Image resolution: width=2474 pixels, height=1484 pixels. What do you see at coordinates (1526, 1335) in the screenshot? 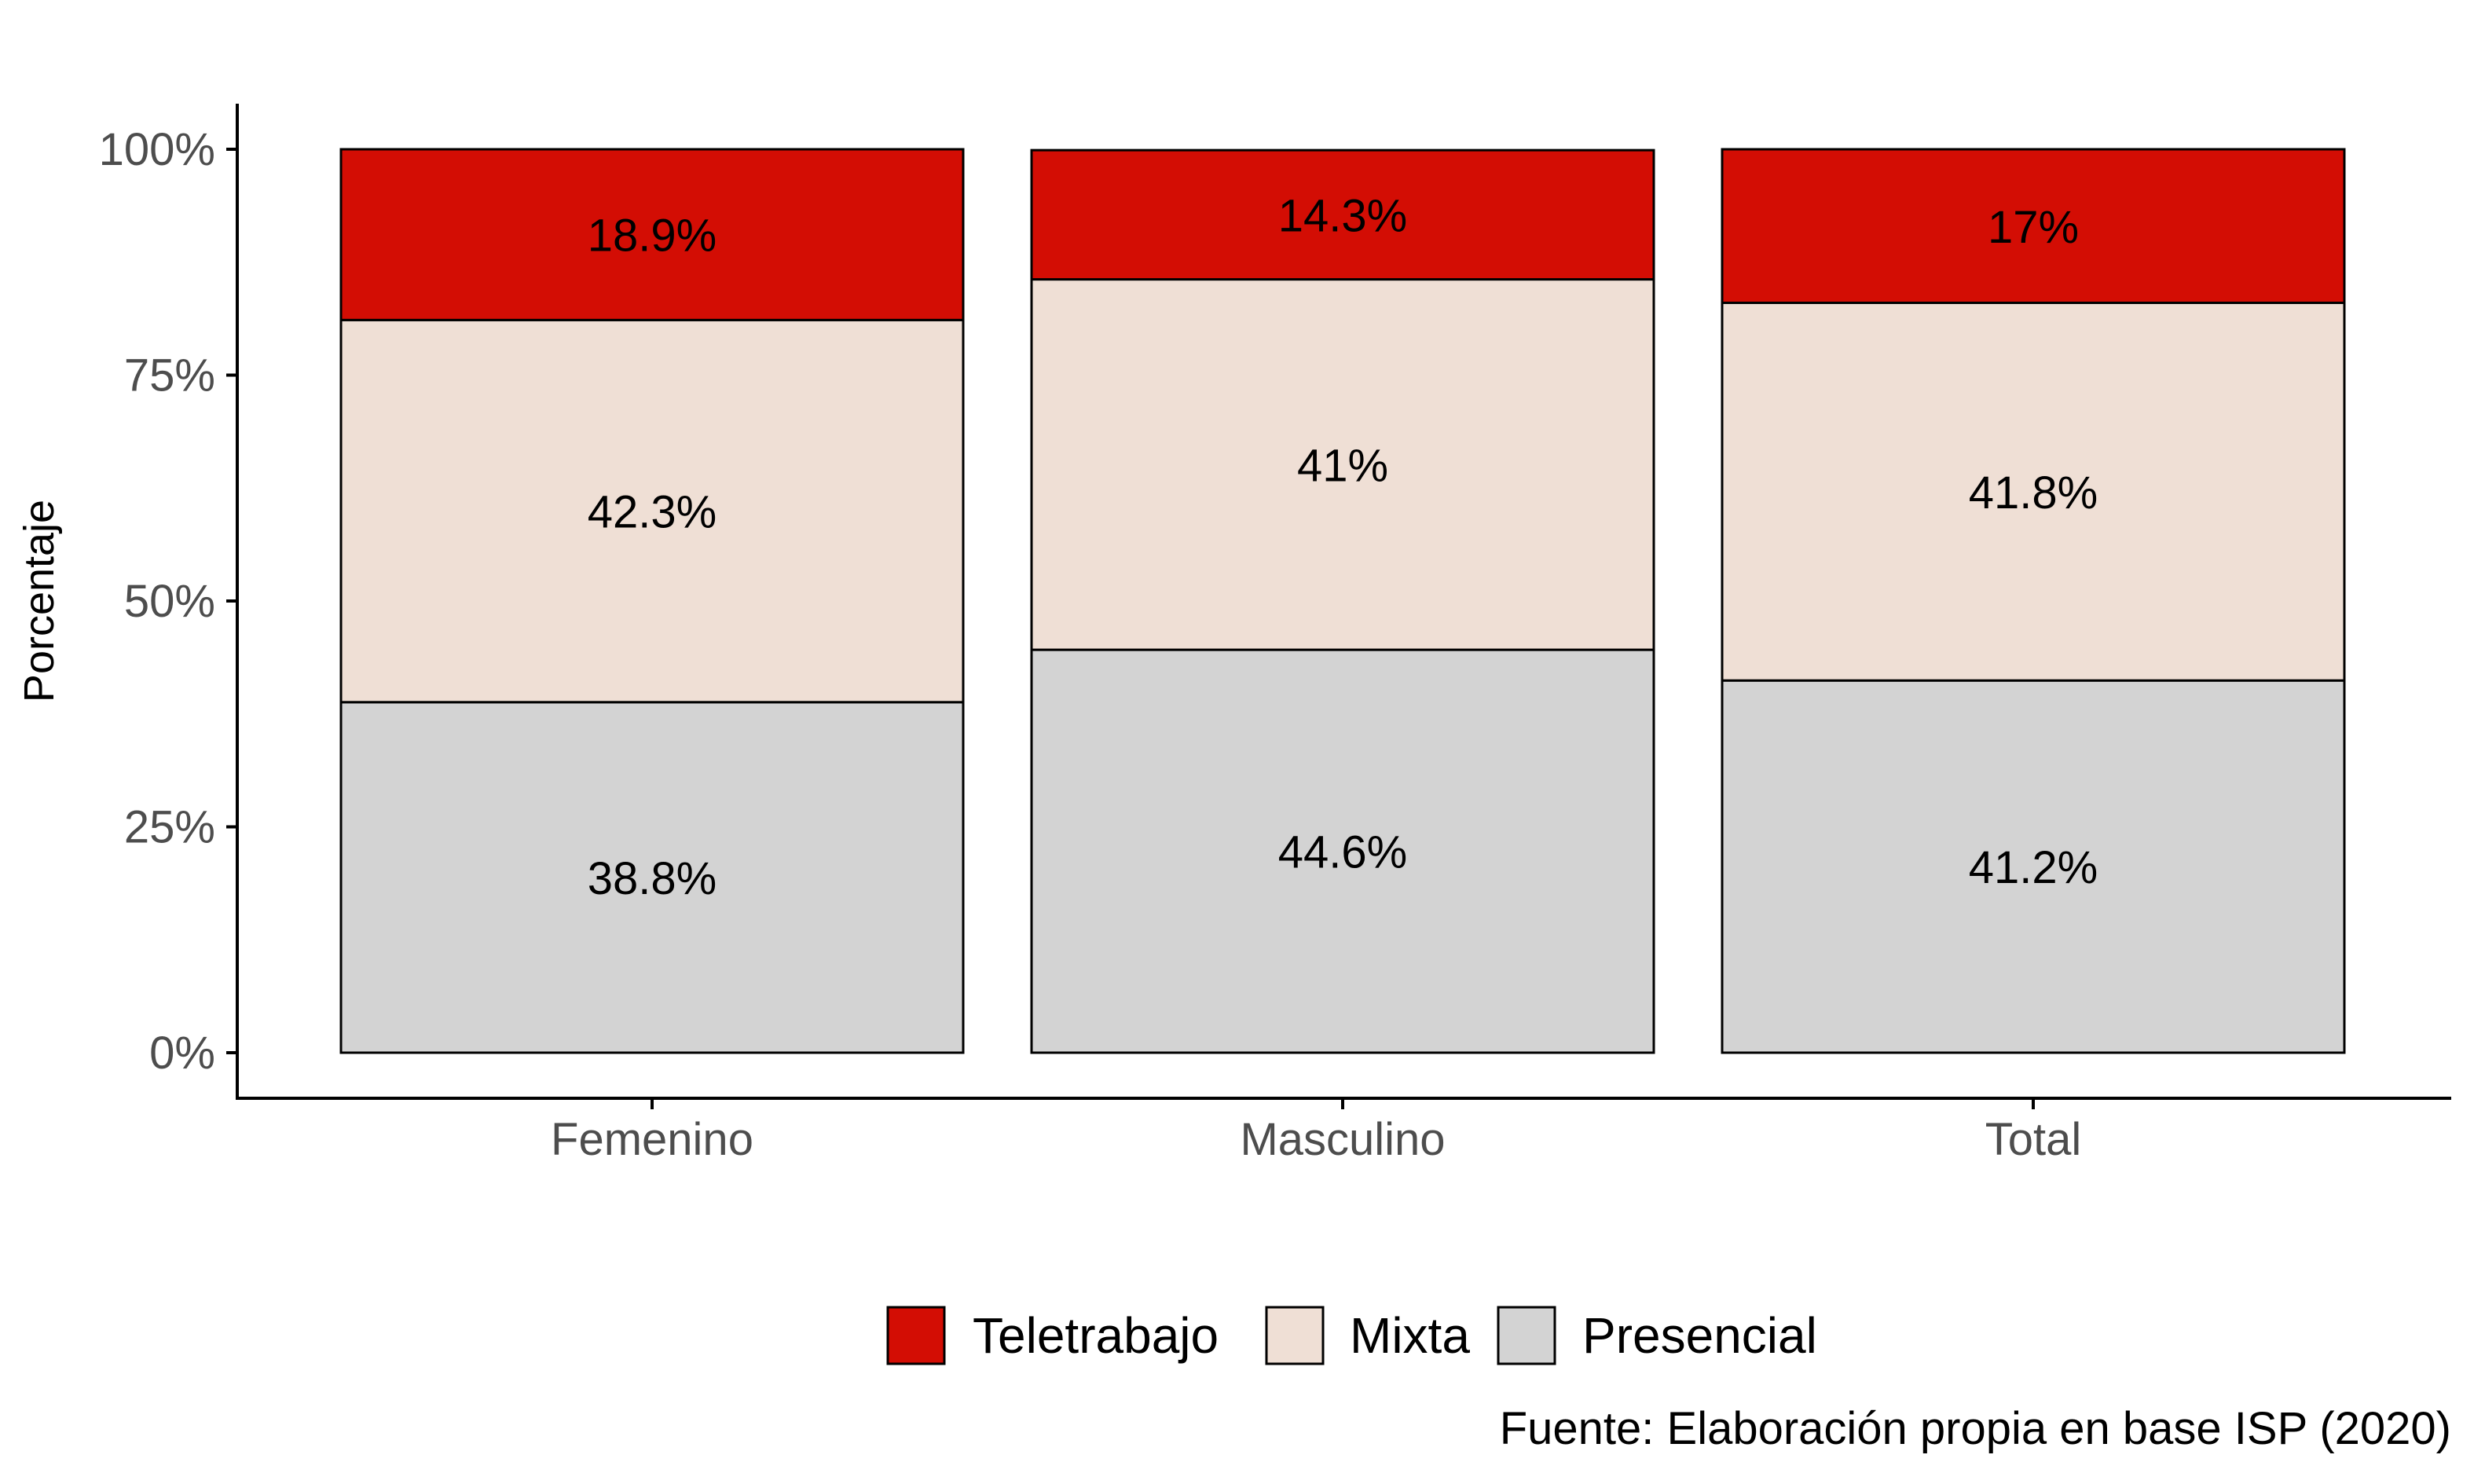
I see `legend-key-presencial` at bounding box center [1526, 1335].